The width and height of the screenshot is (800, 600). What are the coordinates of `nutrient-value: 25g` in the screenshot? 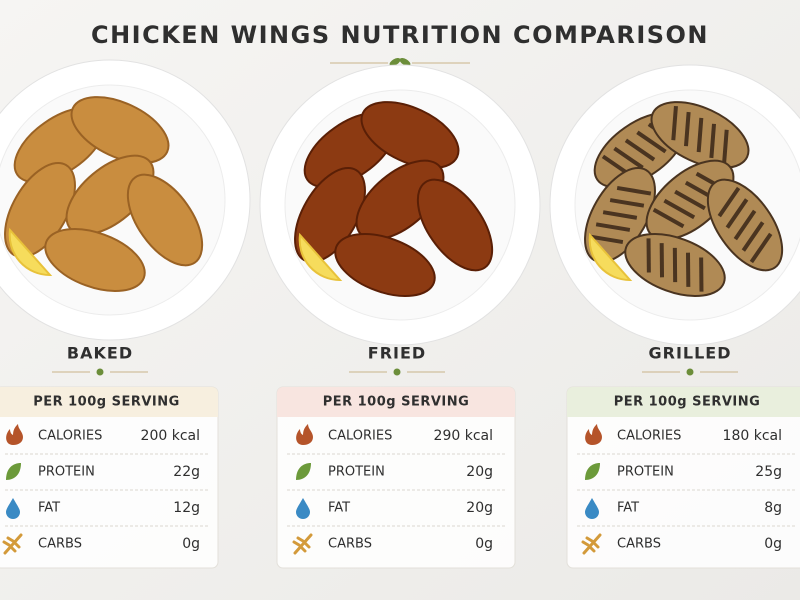 It's located at (768, 472).